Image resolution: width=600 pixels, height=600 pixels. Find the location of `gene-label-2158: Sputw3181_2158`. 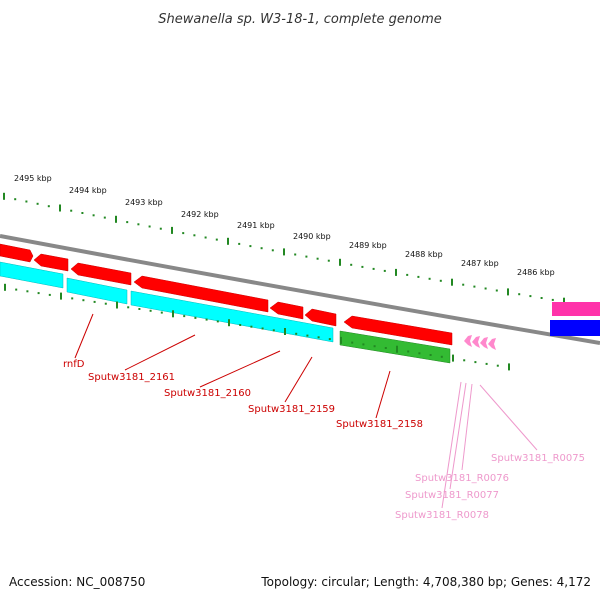

gene-label-2158: Sputw3181_2158 is located at coordinates (379, 424).